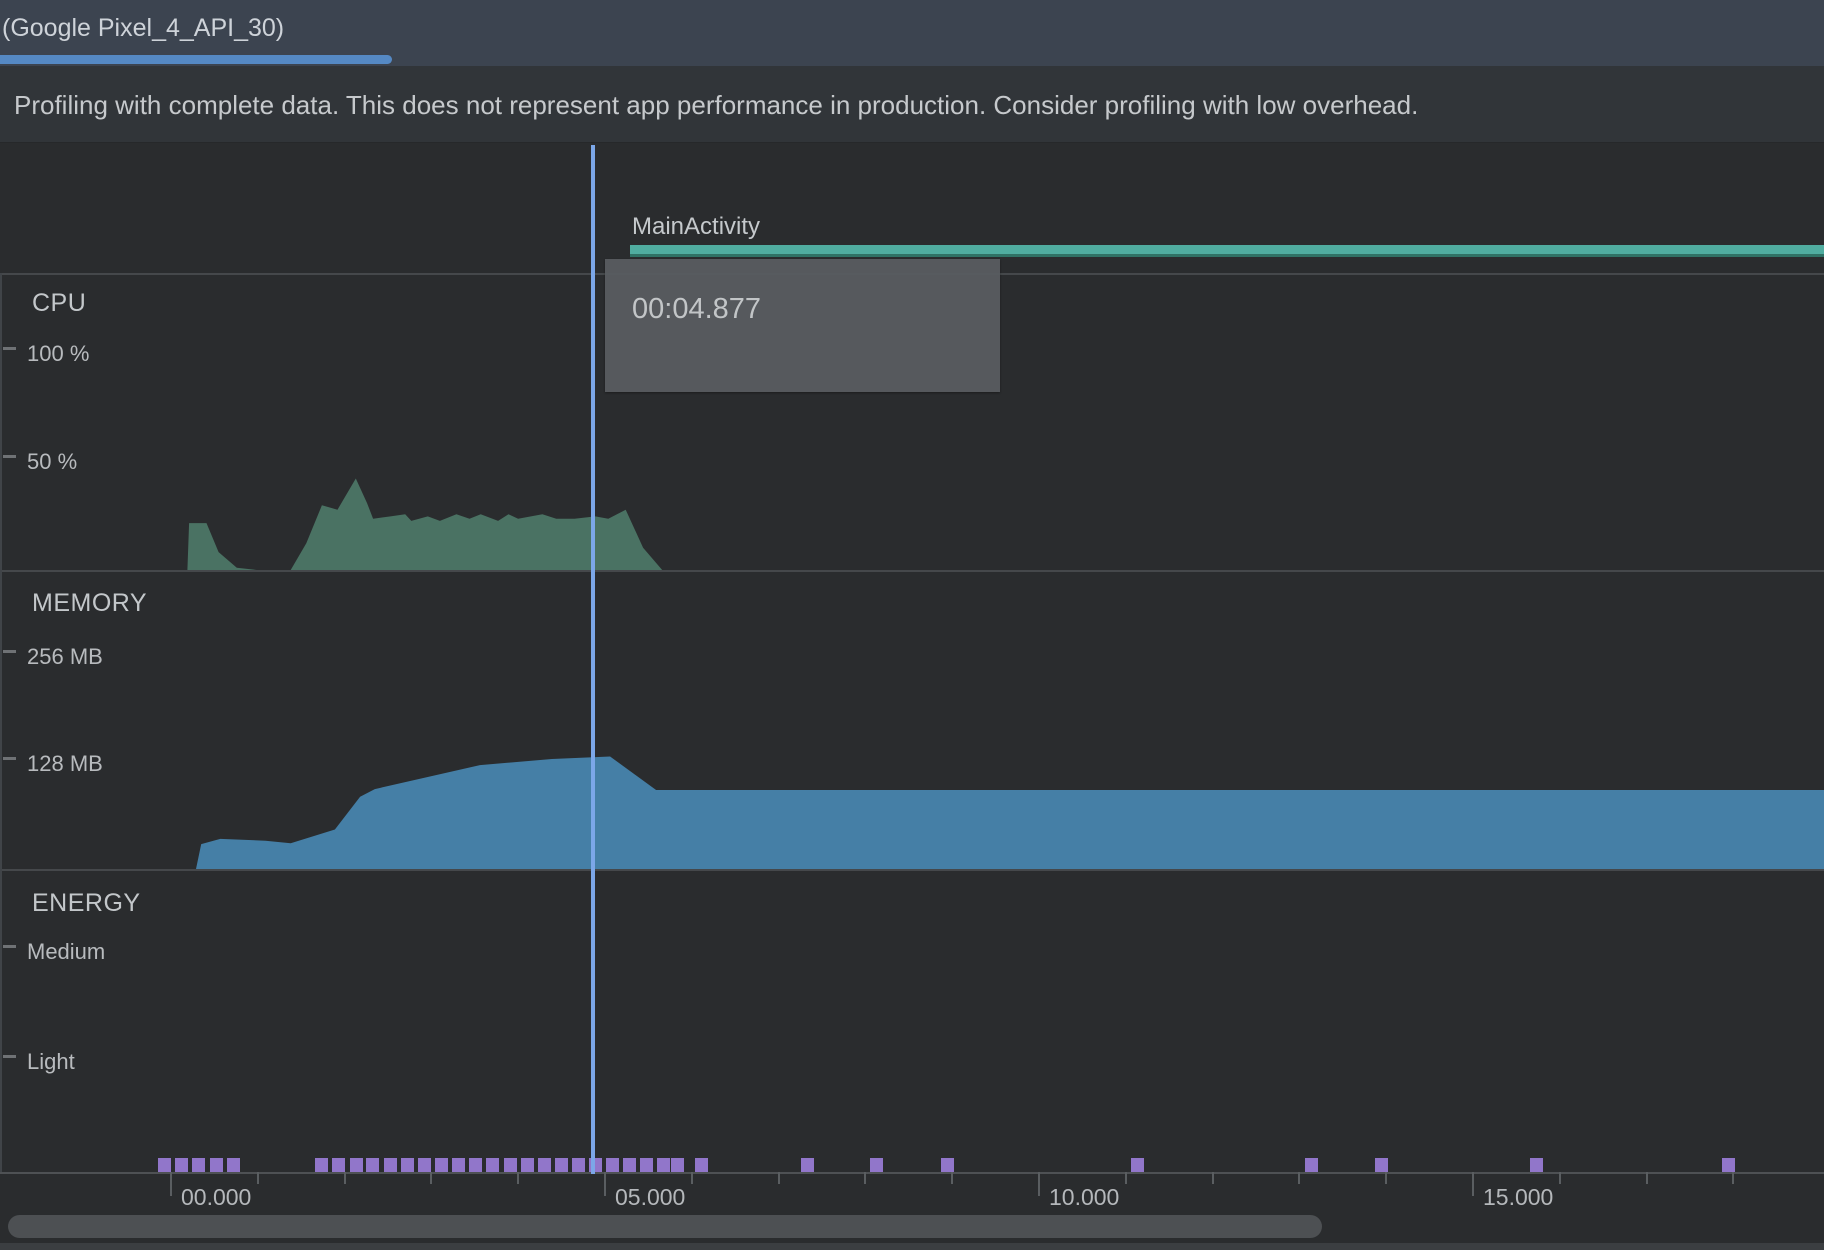  Describe the element at coordinates (86, 903) in the screenshot. I see `section-title-energy: ENERGY` at that location.